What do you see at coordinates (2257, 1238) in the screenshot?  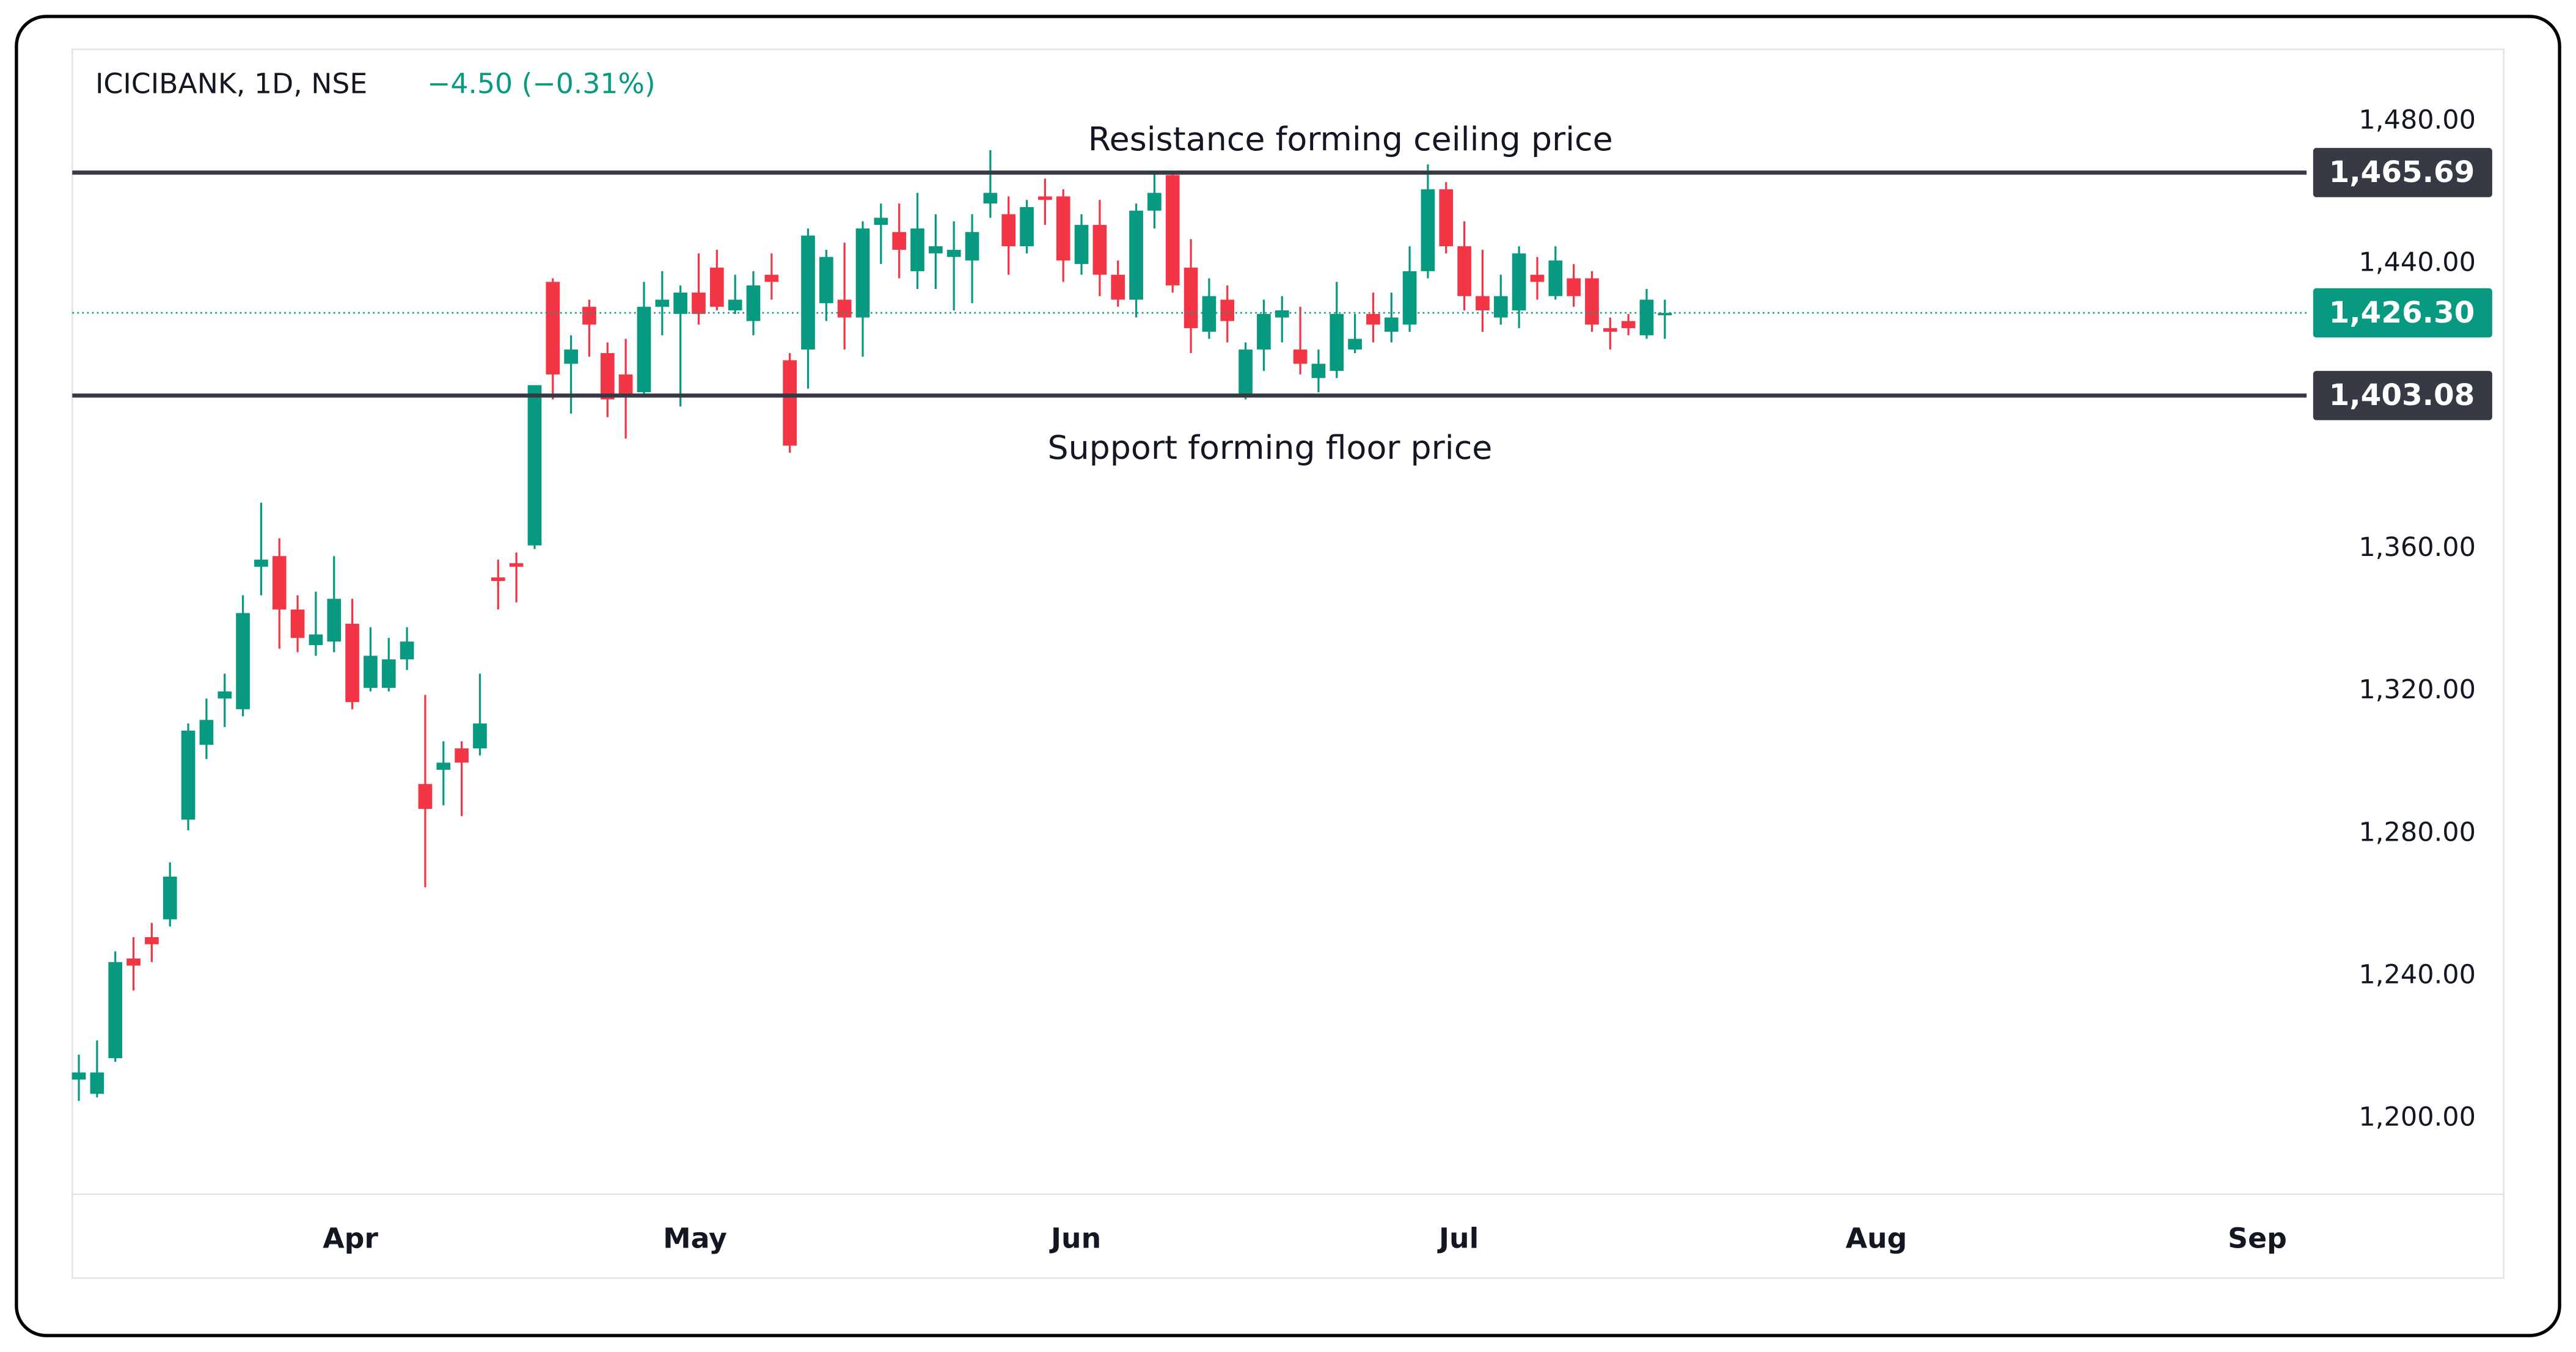 I see `x-tick-label: Sep` at bounding box center [2257, 1238].